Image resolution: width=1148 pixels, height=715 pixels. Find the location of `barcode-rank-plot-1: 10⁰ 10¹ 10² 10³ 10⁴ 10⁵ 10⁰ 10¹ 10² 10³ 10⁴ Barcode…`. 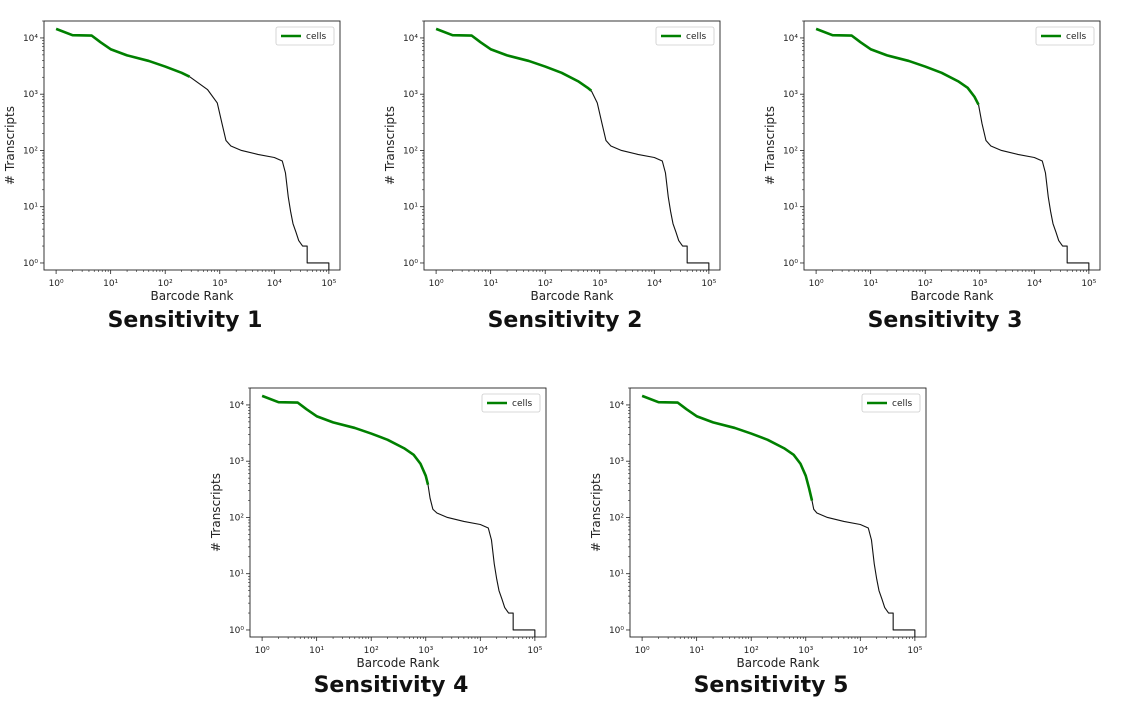

barcode-rank-plot-1: 10⁰ 10¹ 10² 10³ 10⁴ 10⁵ 10⁰ 10¹ 10² 10³ 10⁴ Barcode… is located at coordinates (172, 161).